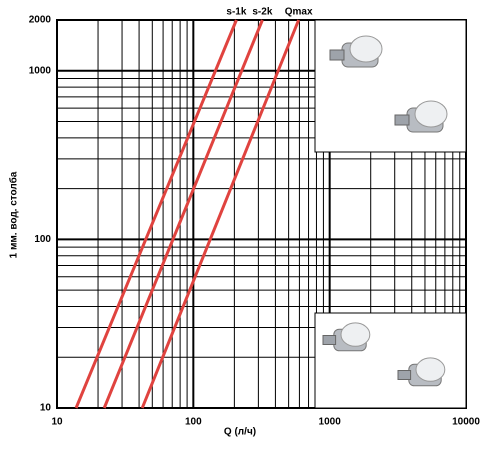  What do you see at coordinates (46, 408) in the screenshot?
I see `y-tick-label: 10` at bounding box center [46, 408].